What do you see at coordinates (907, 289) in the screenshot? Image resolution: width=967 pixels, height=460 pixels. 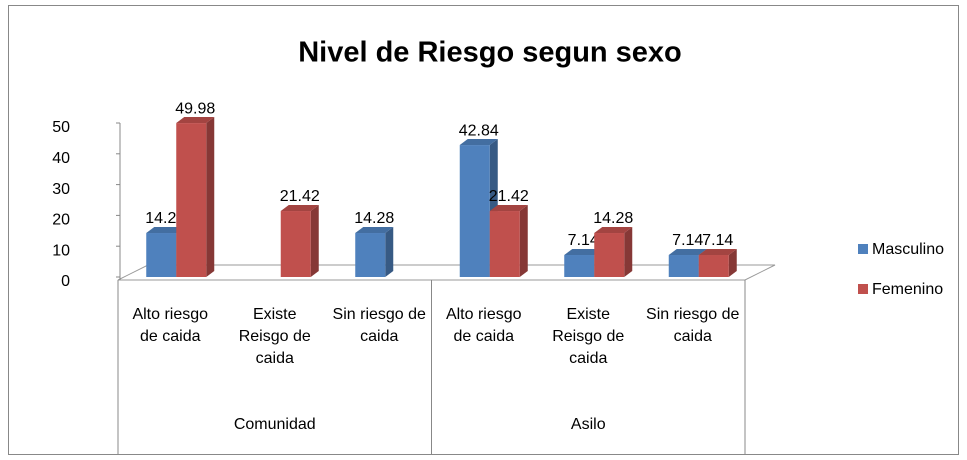 I see `legend-label: Femenino` at bounding box center [907, 289].